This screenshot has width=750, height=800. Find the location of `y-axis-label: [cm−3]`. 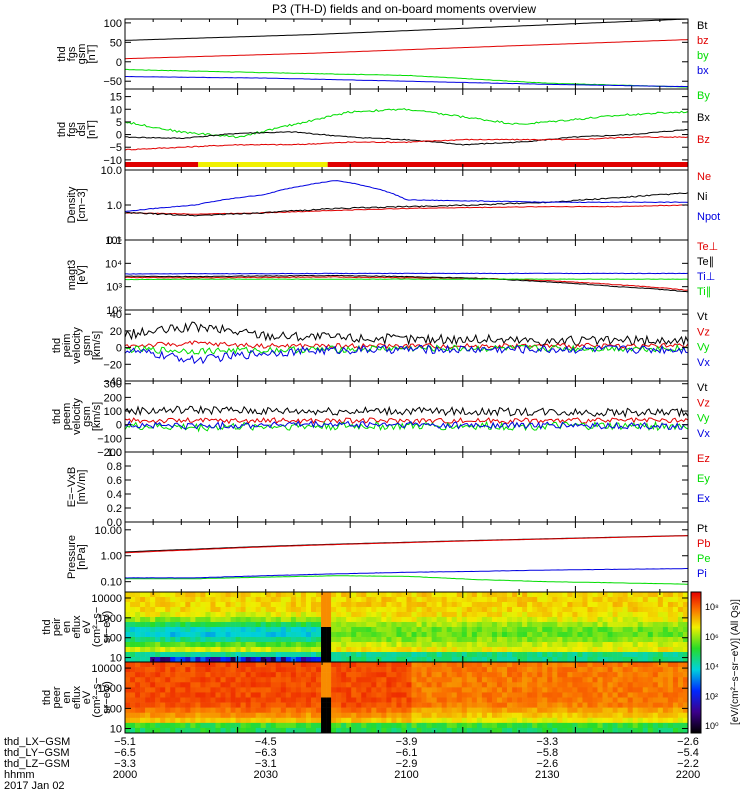

y-axis-label: [cm−3] is located at coordinates (82, 204).